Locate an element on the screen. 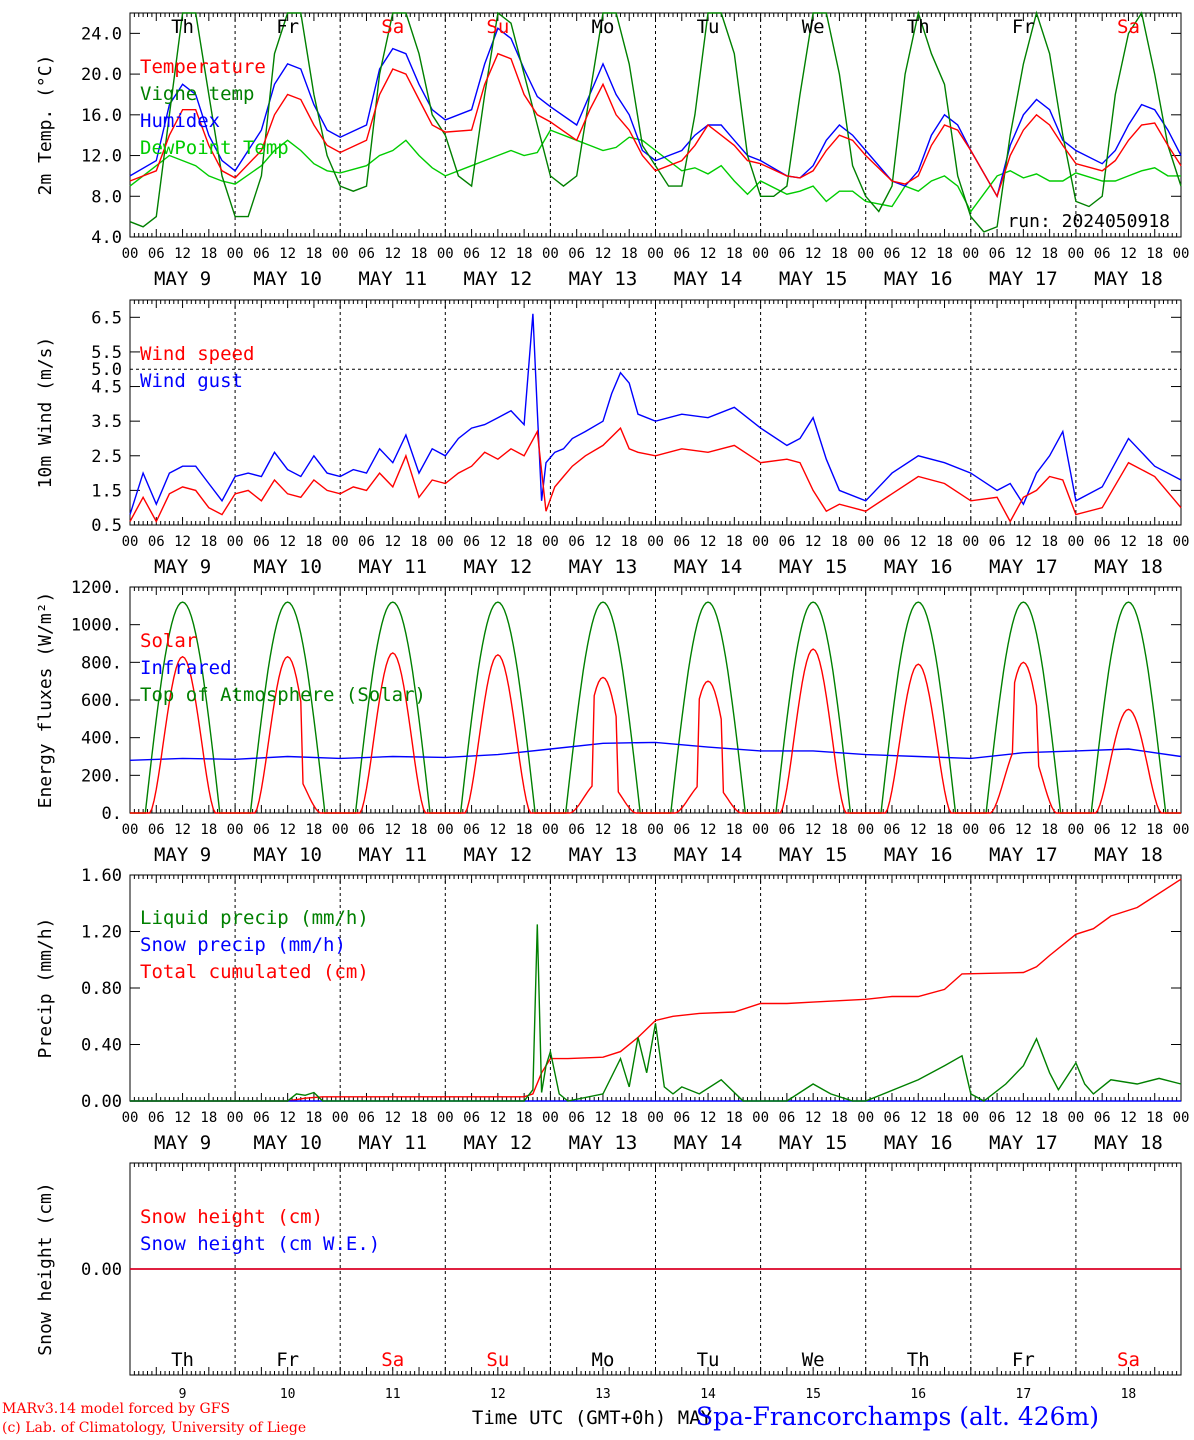 The width and height of the screenshot is (1194, 1440). y-tick-label: 1.5 is located at coordinates (106, 491).